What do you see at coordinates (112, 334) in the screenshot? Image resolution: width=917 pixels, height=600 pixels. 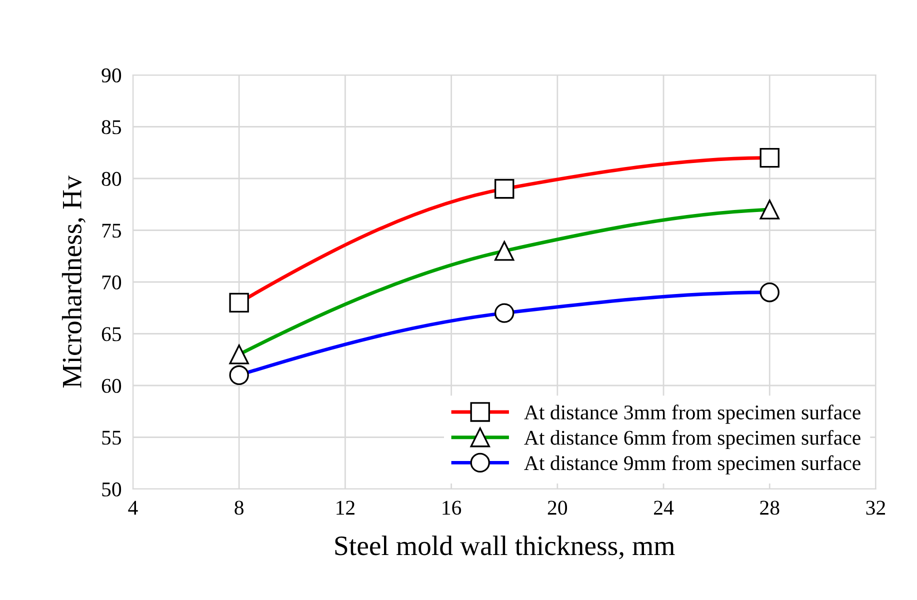 I see `y-tick-label: 65` at bounding box center [112, 334].